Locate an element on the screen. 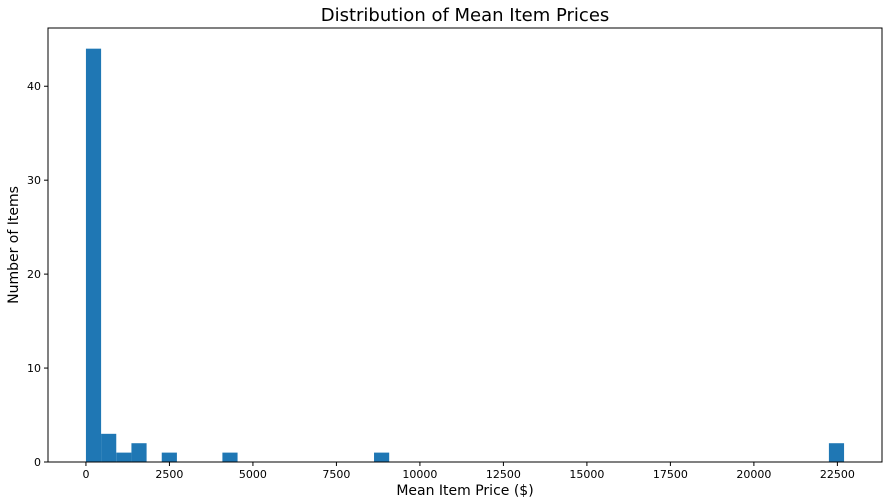 The height and width of the screenshot is (504, 890). x-tick-label-8: 20000 is located at coordinates (753, 474).